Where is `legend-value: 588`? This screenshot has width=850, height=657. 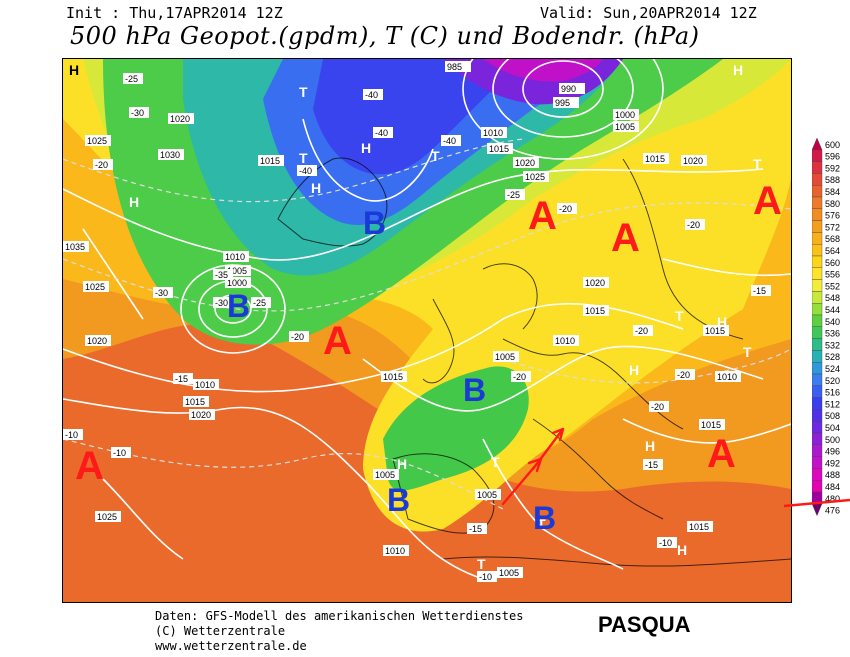 legend-value: 588 is located at coordinates (832, 180).